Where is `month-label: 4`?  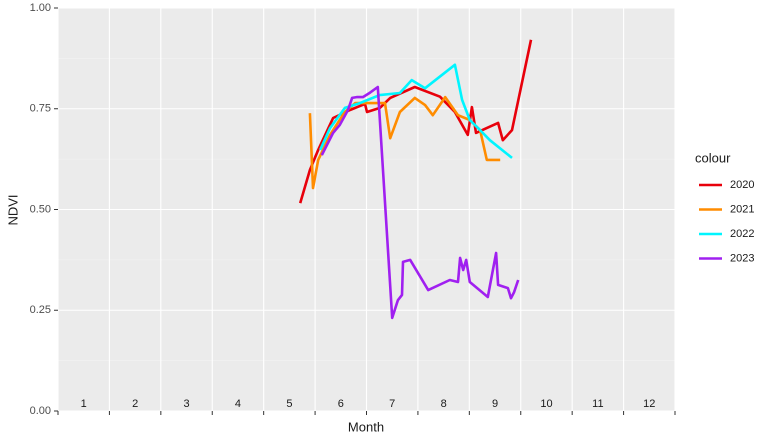 month-label: 4 is located at coordinates (238, 404).